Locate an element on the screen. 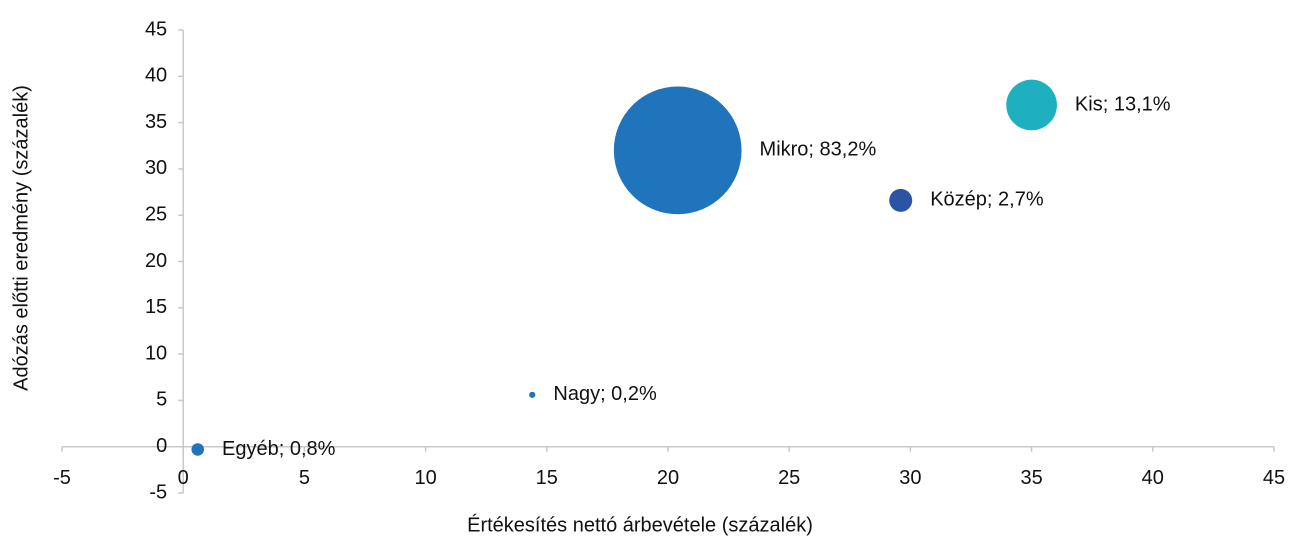 The height and width of the screenshot is (554, 1303). x-tick-label: 30 is located at coordinates (910, 478).